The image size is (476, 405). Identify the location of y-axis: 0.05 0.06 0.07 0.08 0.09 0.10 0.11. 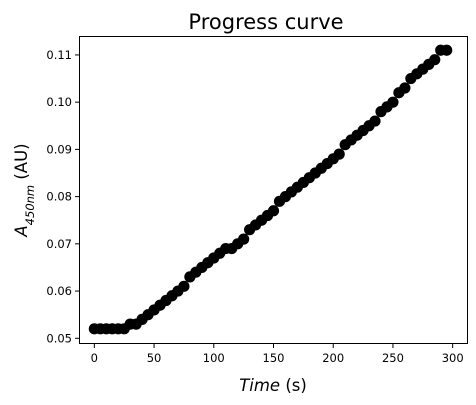
(63, 196).